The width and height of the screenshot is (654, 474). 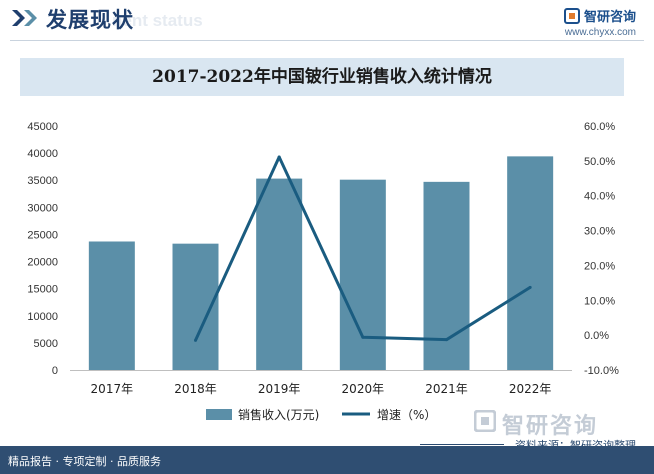 I want to click on legend-bar-swatch, so click(x=219, y=414).